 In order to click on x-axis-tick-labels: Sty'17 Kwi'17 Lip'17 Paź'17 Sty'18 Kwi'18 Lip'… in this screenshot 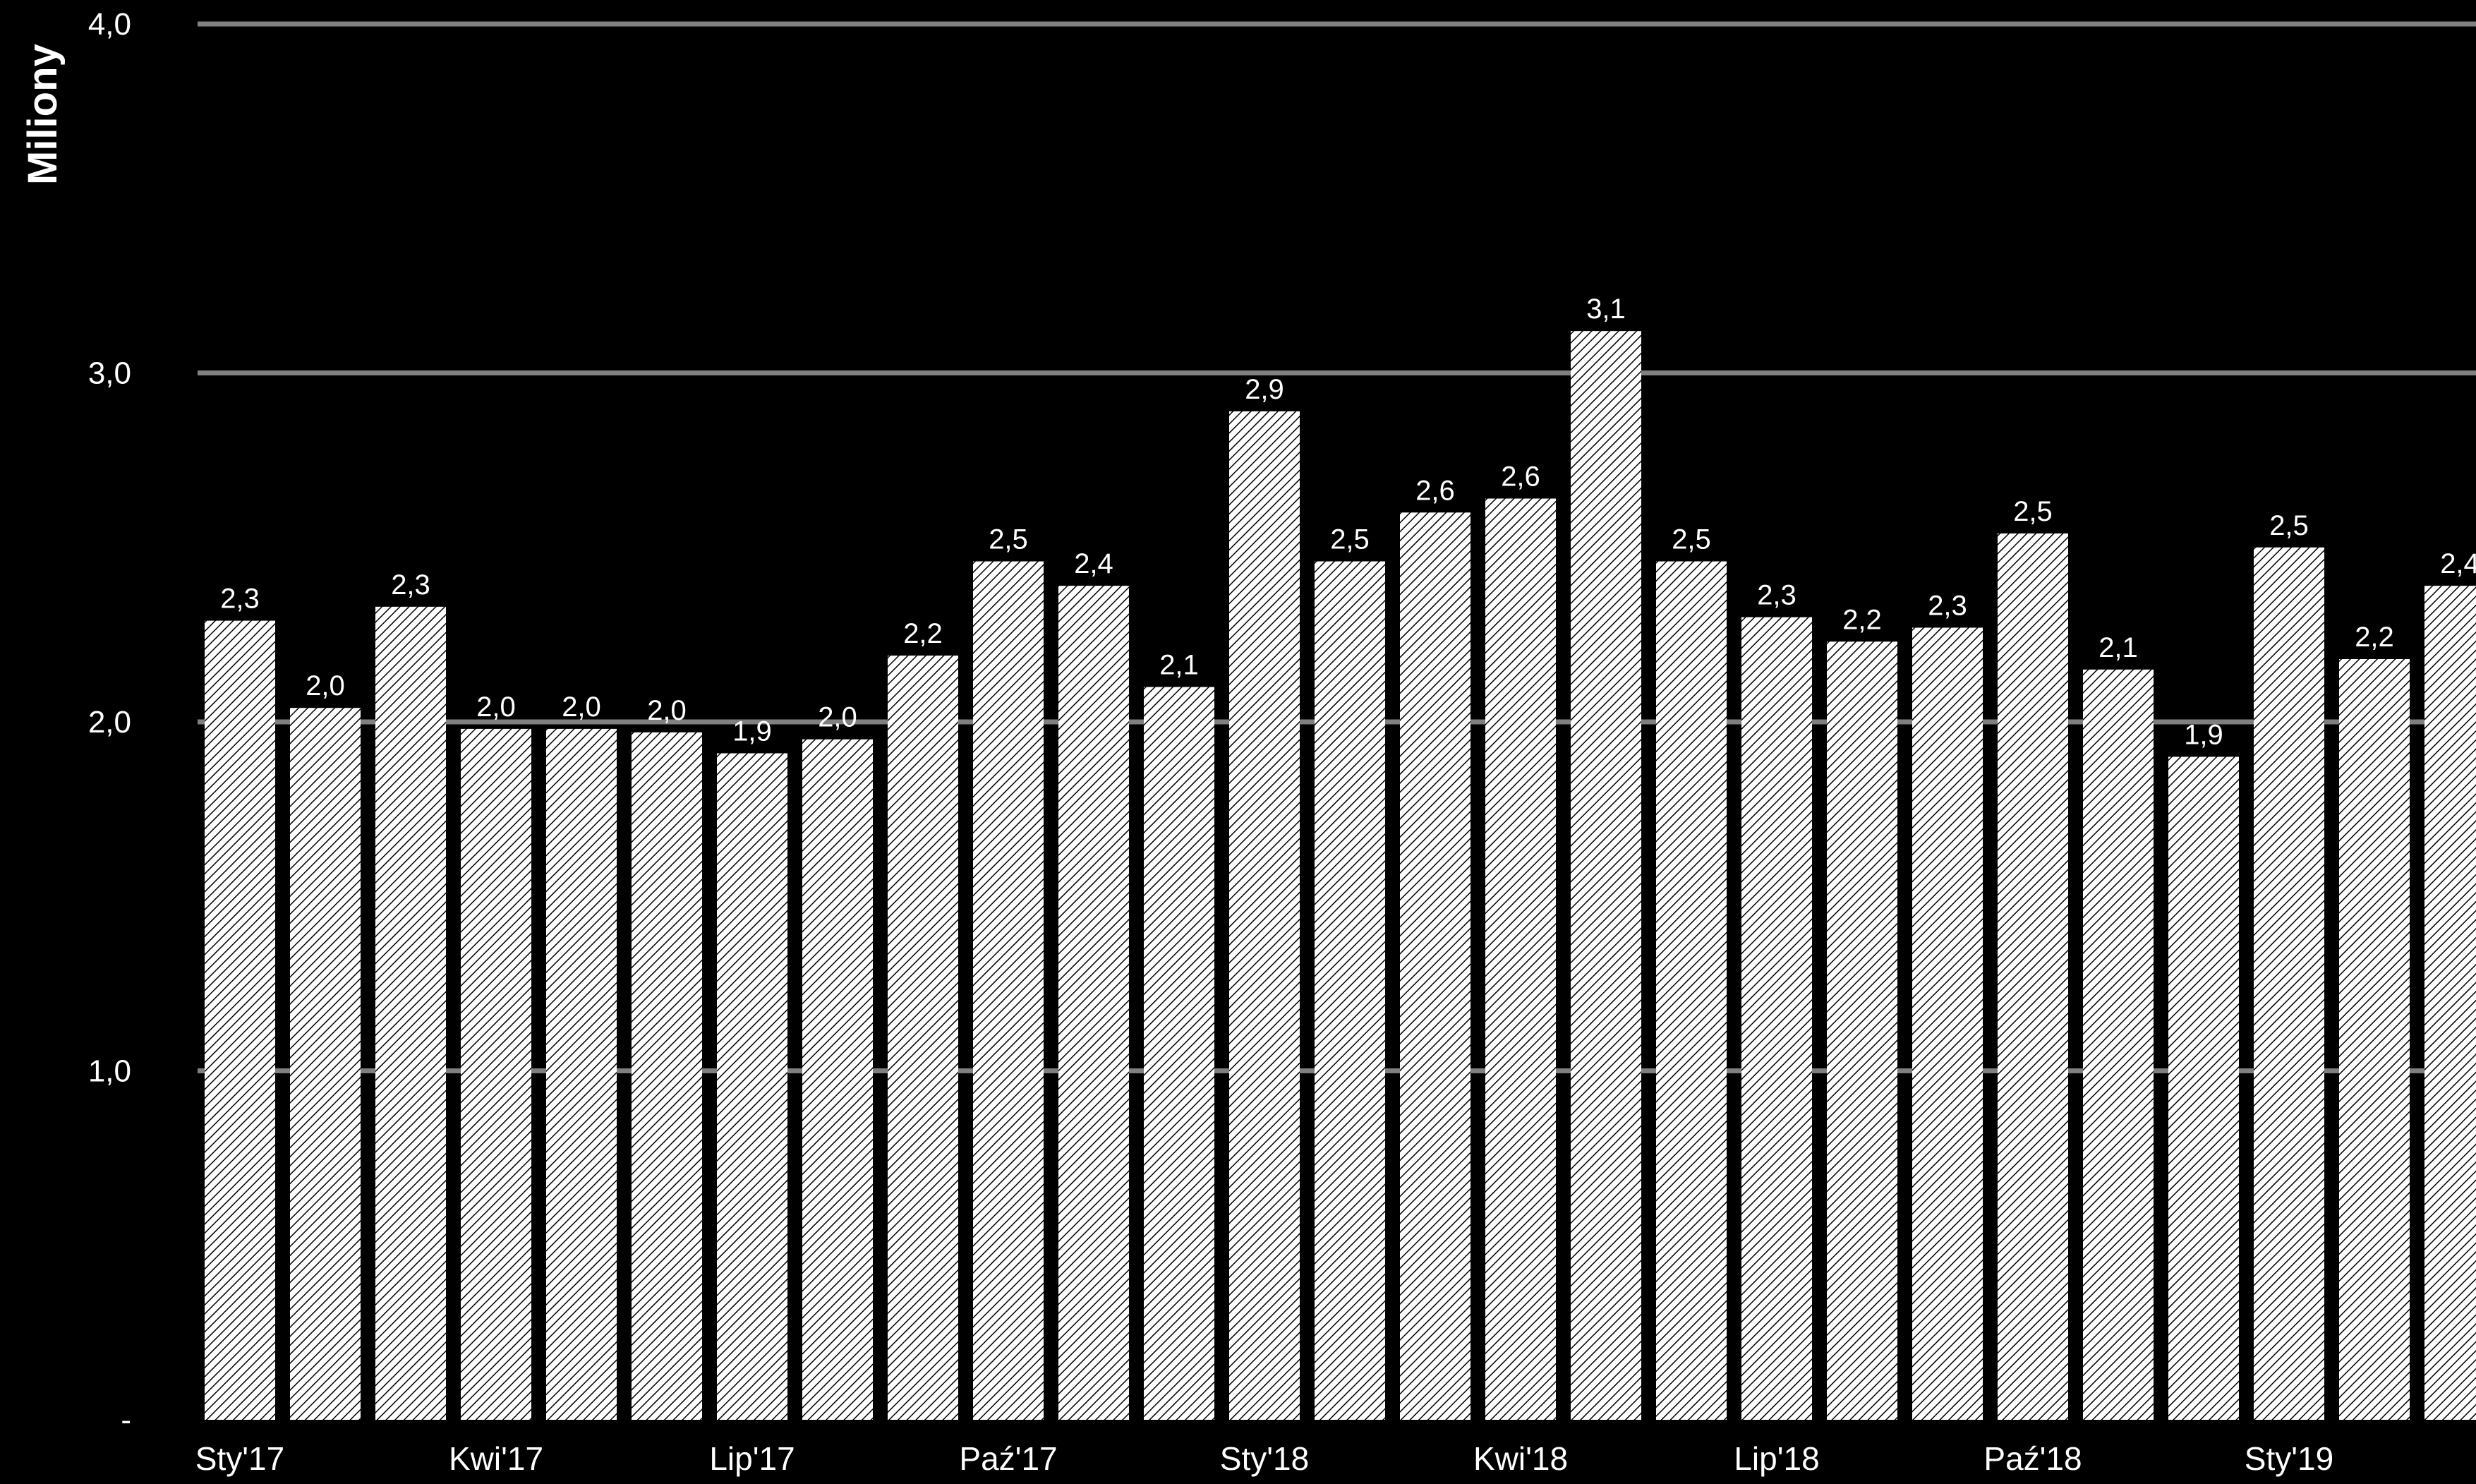, I will do `click(1264, 1458)`.